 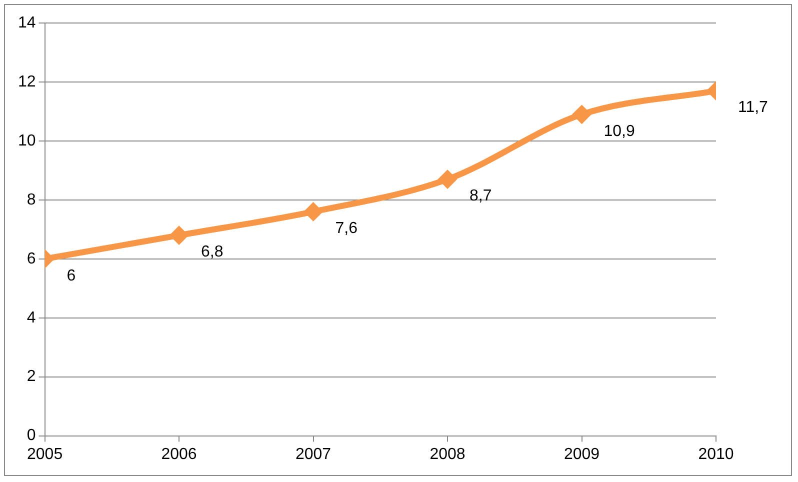 What do you see at coordinates (619, 131) in the screenshot?
I see `data-label: 10,9` at bounding box center [619, 131].